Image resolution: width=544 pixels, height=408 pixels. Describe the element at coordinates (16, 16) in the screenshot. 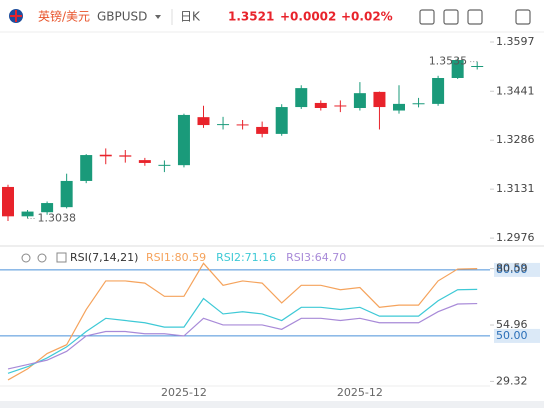

I see `flag-cross` at that location.